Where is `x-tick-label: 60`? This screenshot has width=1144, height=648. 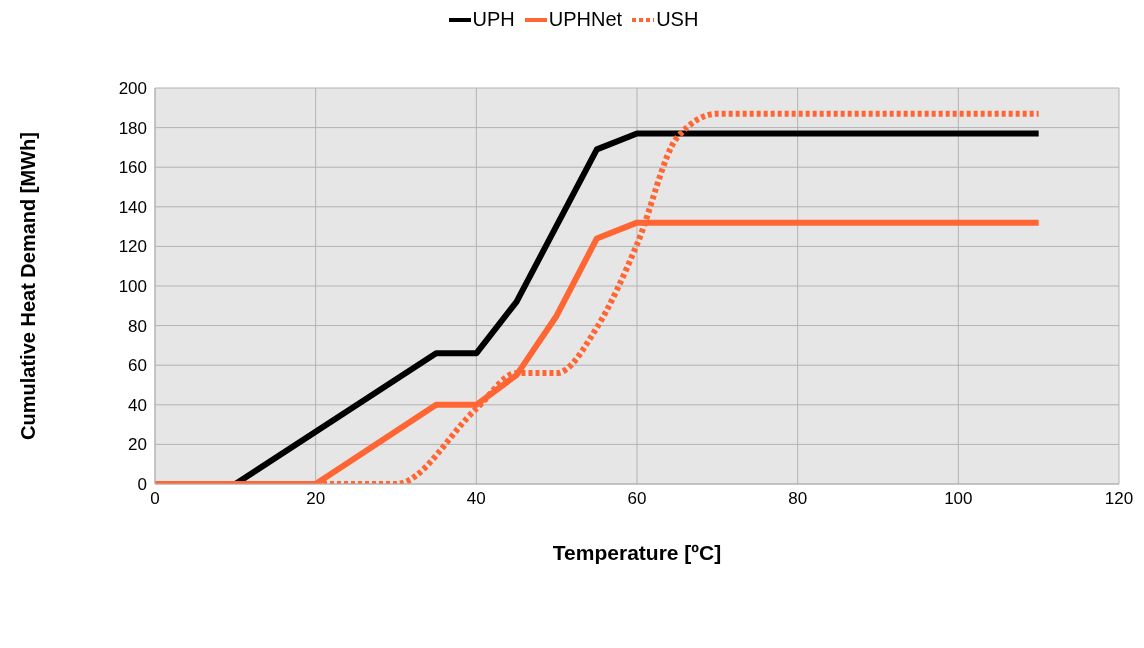 x-tick-label: 60 is located at coordinates (637, 499).